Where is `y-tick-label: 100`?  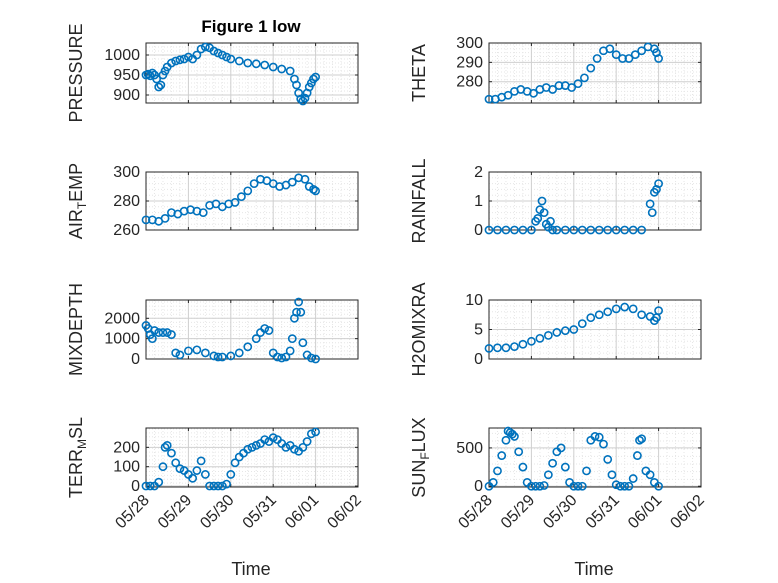 y-tick-label: 100 is located at coordinates (126, 467).